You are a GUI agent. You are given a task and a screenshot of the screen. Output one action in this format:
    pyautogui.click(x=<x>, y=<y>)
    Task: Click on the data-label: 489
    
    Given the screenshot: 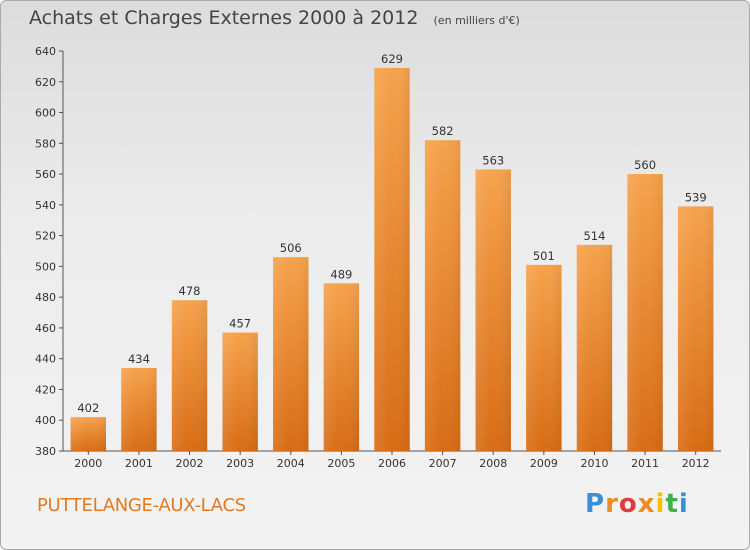 What is the action you would take?
    pyautogui.click(x=341, y=274)
    